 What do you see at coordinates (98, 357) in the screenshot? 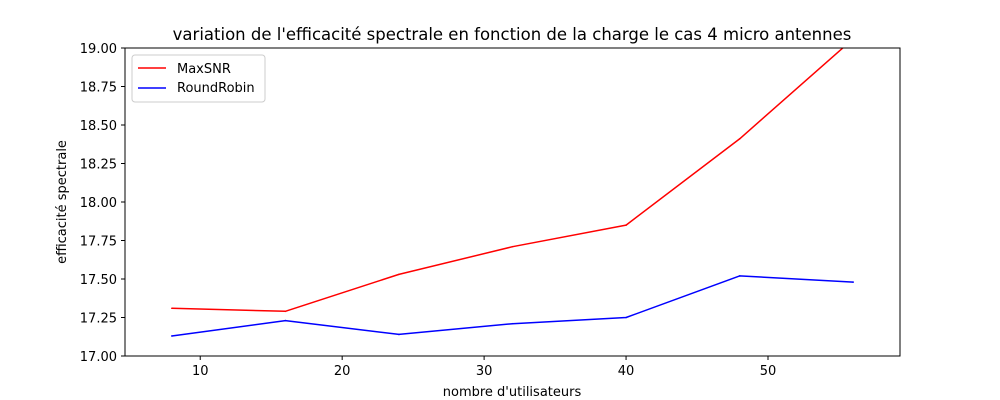
I see `y-tick-label: 17.00` at bounding box center [98, 357].